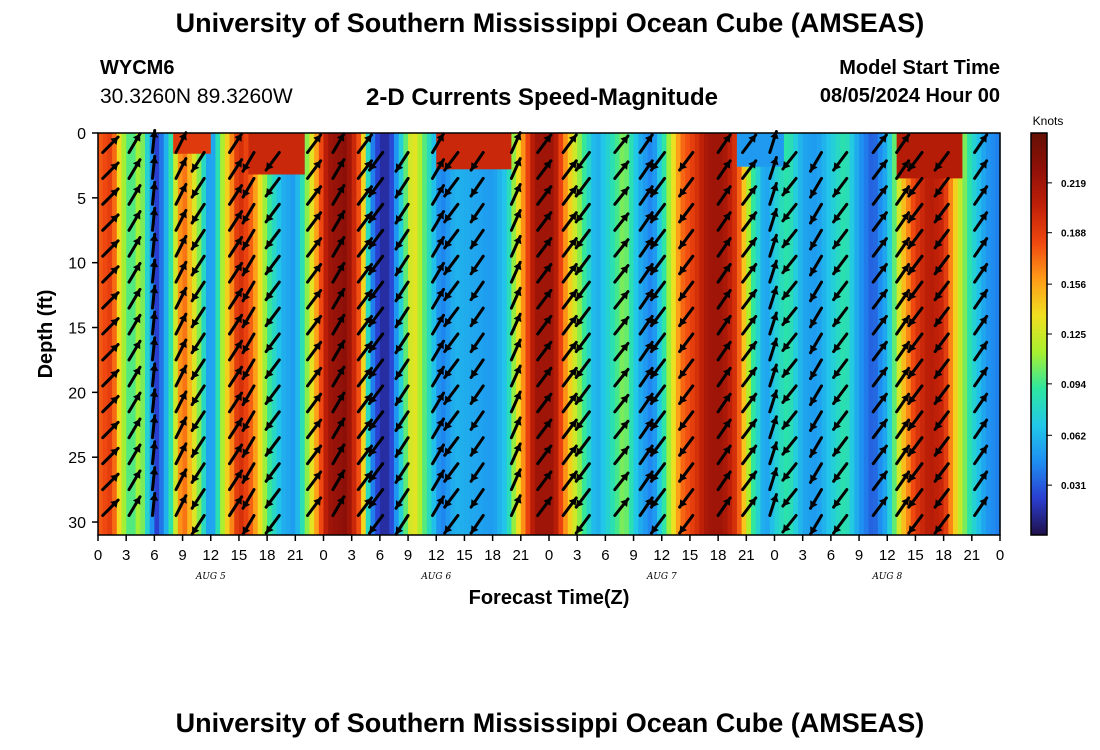  What do you see at coordinates (196, 96) in the screenshot?
I see `station-coordinates: 30.3260N 89.3260W` at bounding box center [196, 96].